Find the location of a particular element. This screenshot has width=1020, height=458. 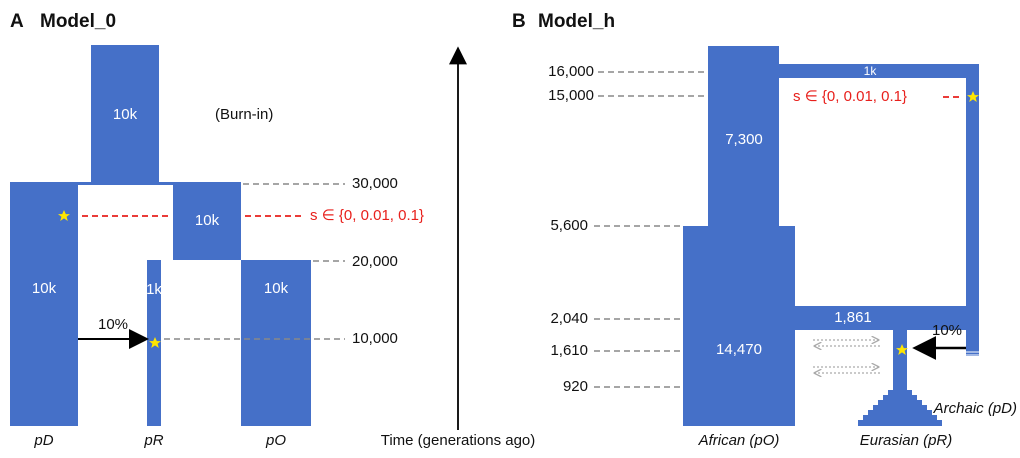

panel-letter: B is located at coordinates (519, 21).